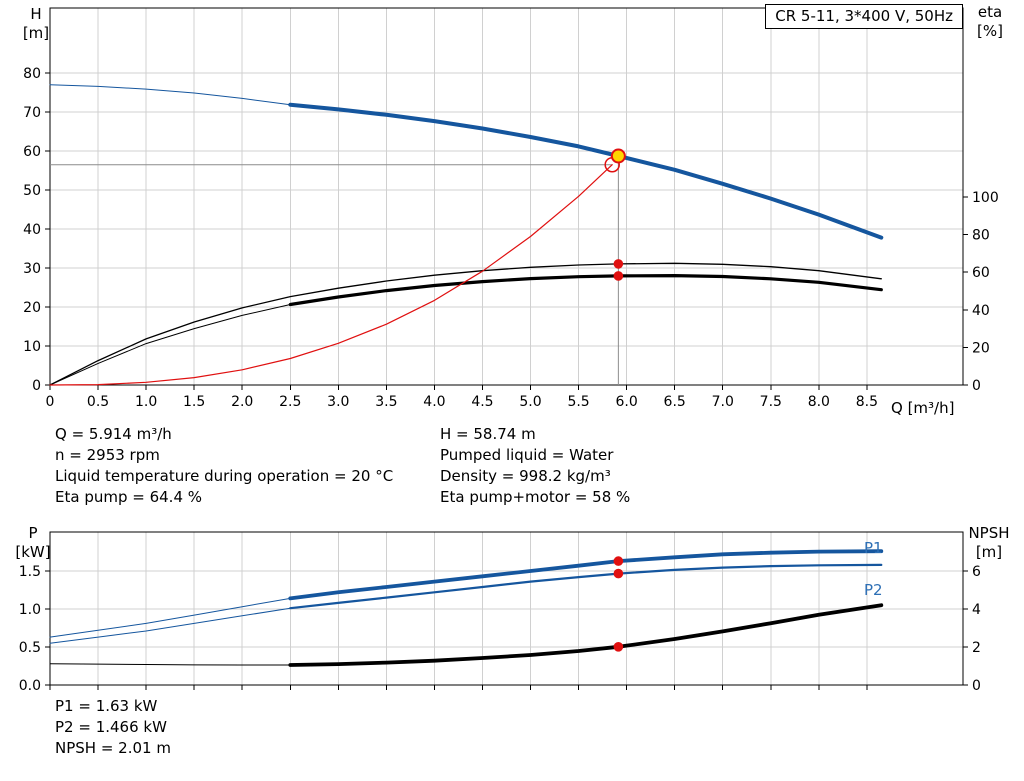 The width and height of the screenshot is (1024, 781). I want to click on pump-title-box: CR 5-11, 3*400 V, 50Hz, so click(864, 16).